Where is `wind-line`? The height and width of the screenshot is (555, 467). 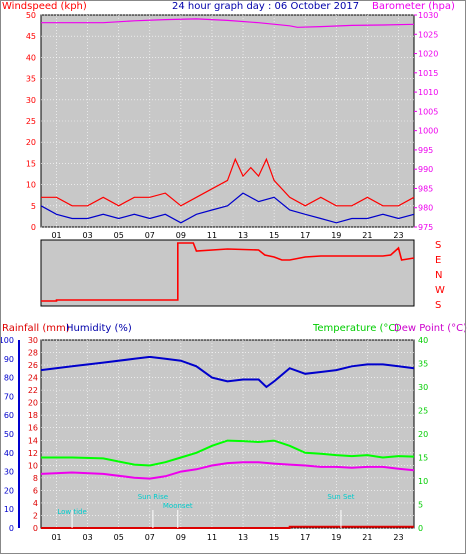 wind-line is located at coordinates (227, 208).